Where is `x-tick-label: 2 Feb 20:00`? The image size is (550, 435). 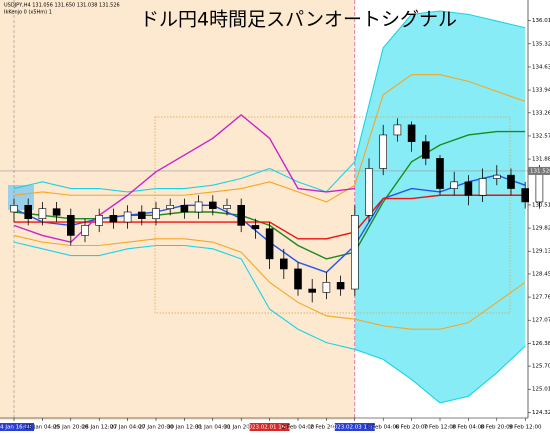
x-tick-label: 2 Feb 20:00 is located at coordinates (326, 428).